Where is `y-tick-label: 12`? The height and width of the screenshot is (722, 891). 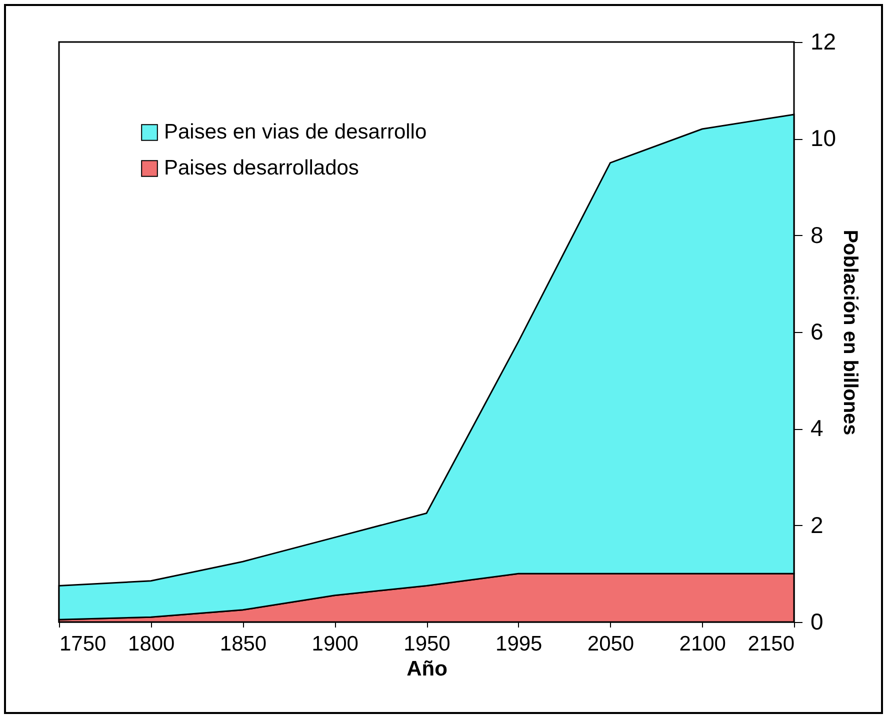 y-tick-label: 12 is located at coordinates (823, 41).